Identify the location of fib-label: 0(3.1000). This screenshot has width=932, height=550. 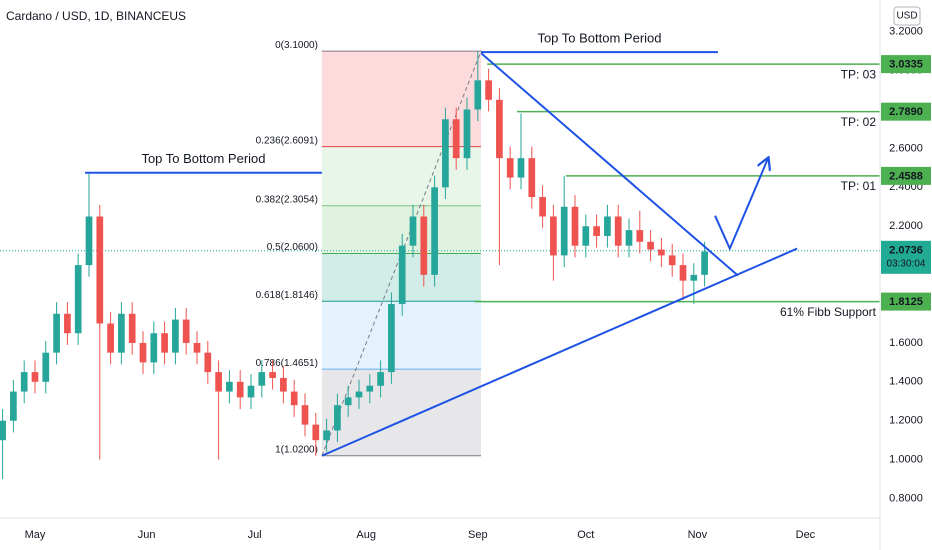
(296, 45).